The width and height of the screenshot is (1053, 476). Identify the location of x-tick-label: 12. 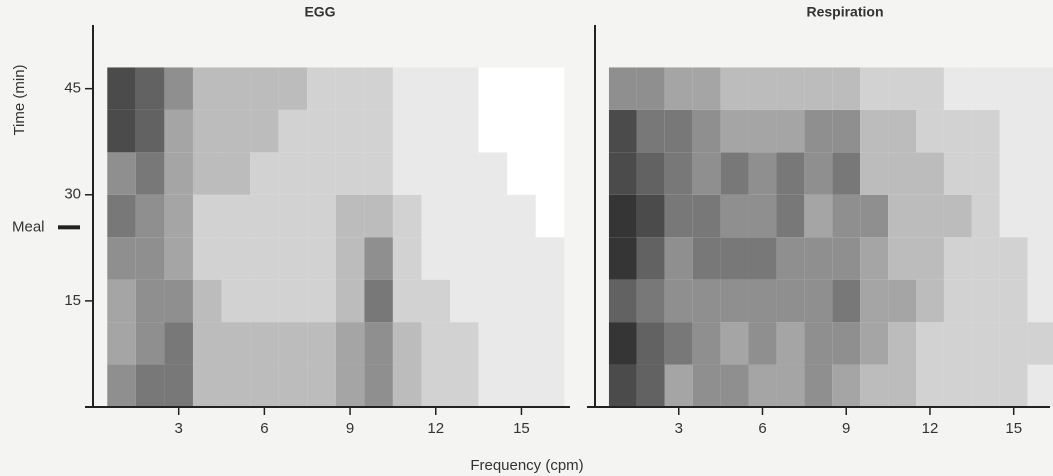
(930, 428).